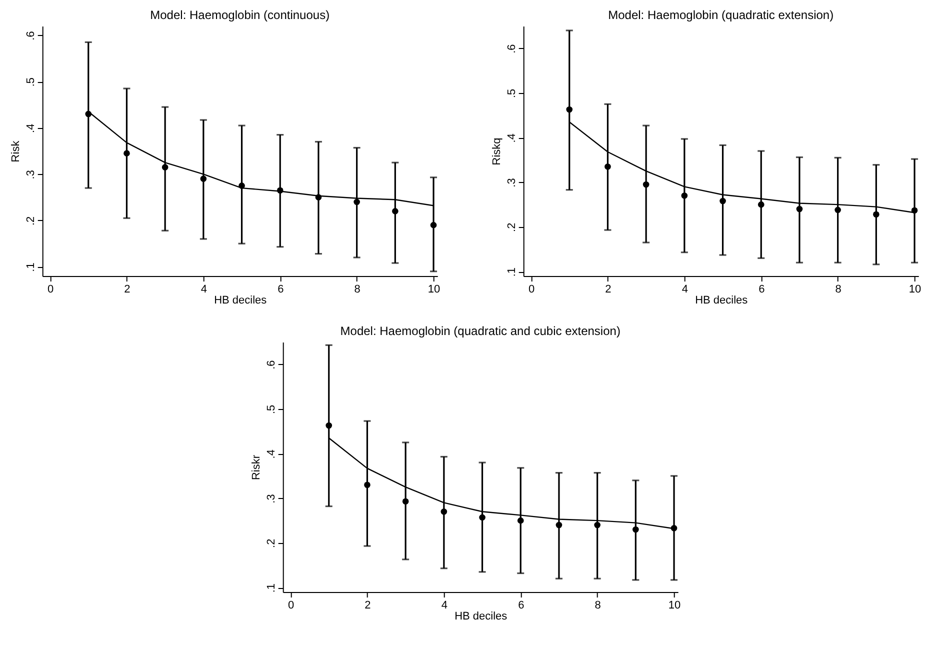 The image size is (952, 668). Describe the element at coordinates (496, 152) in the screenshot. I see `y-axis-title: Riskq` at that location.